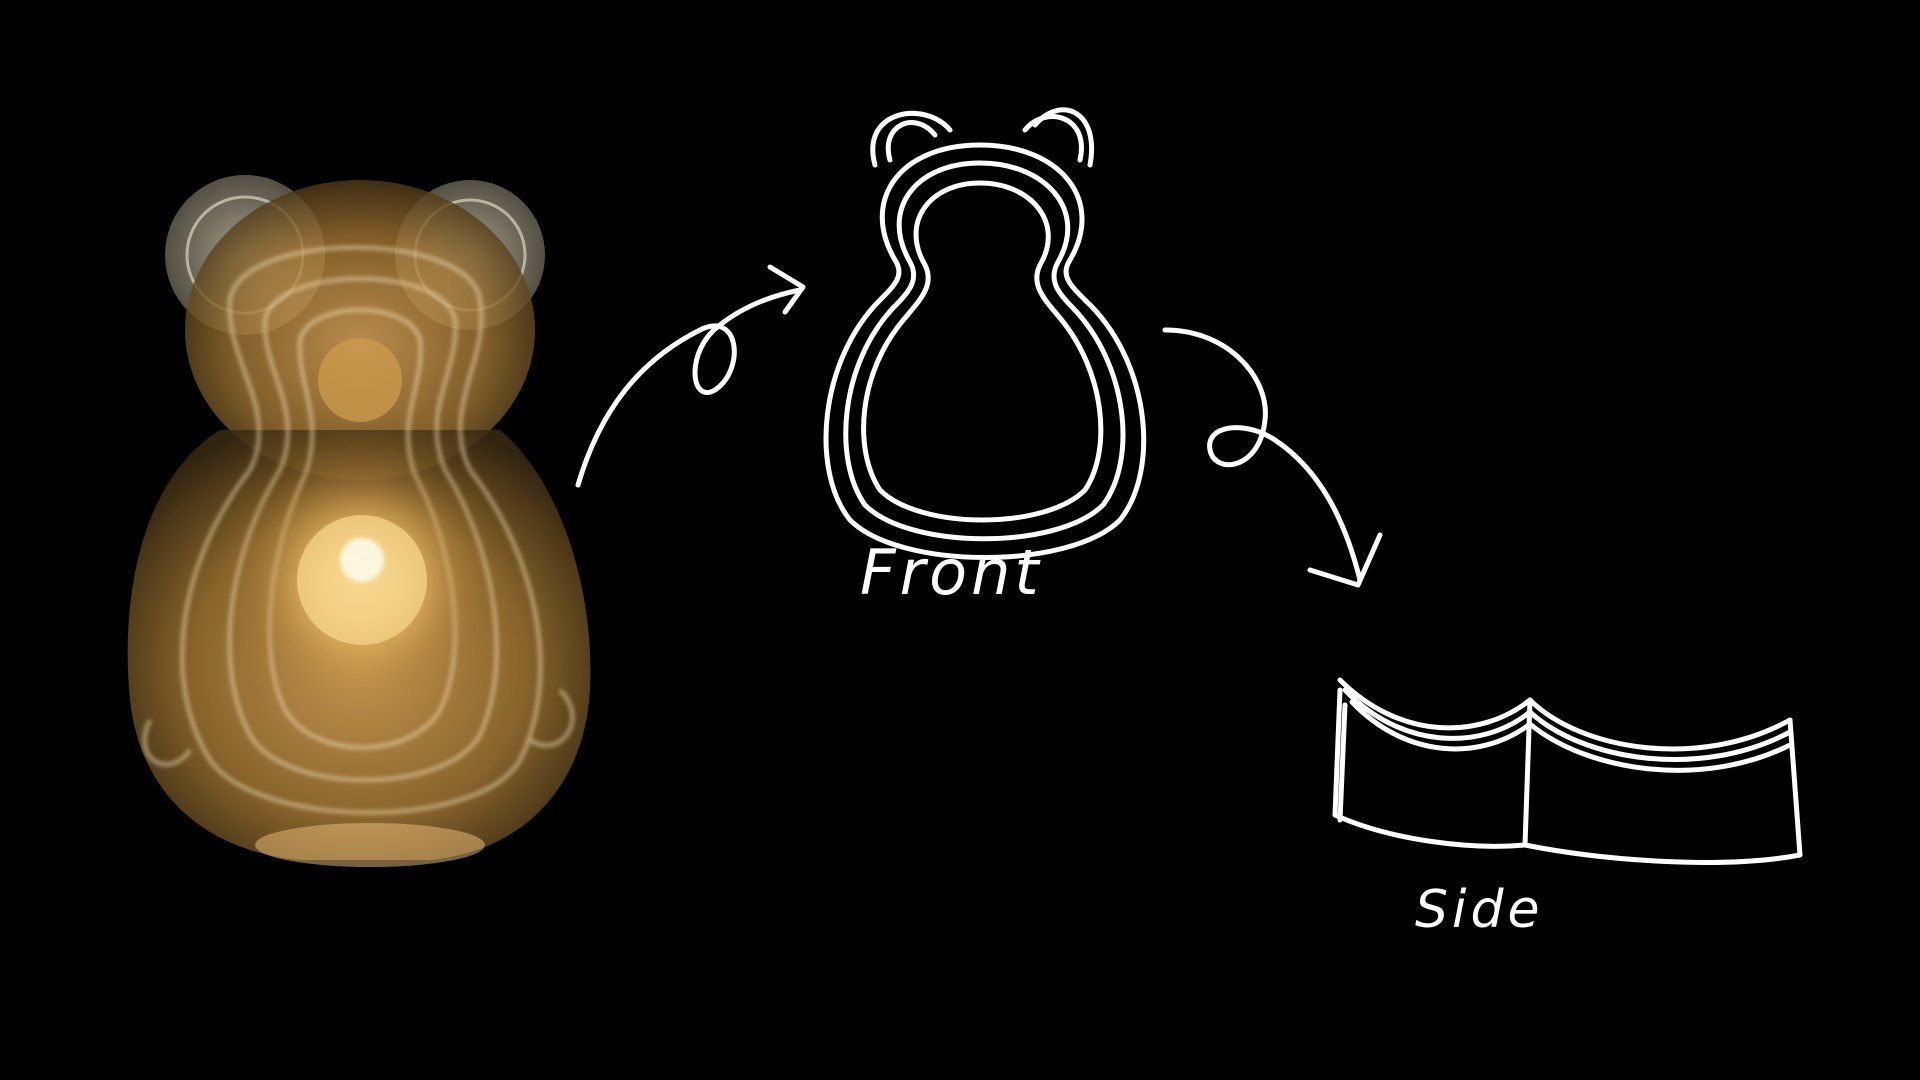 This screenshot has width=1920, height=1080. I want to click on side-view-sketch, so click(1567, 771).